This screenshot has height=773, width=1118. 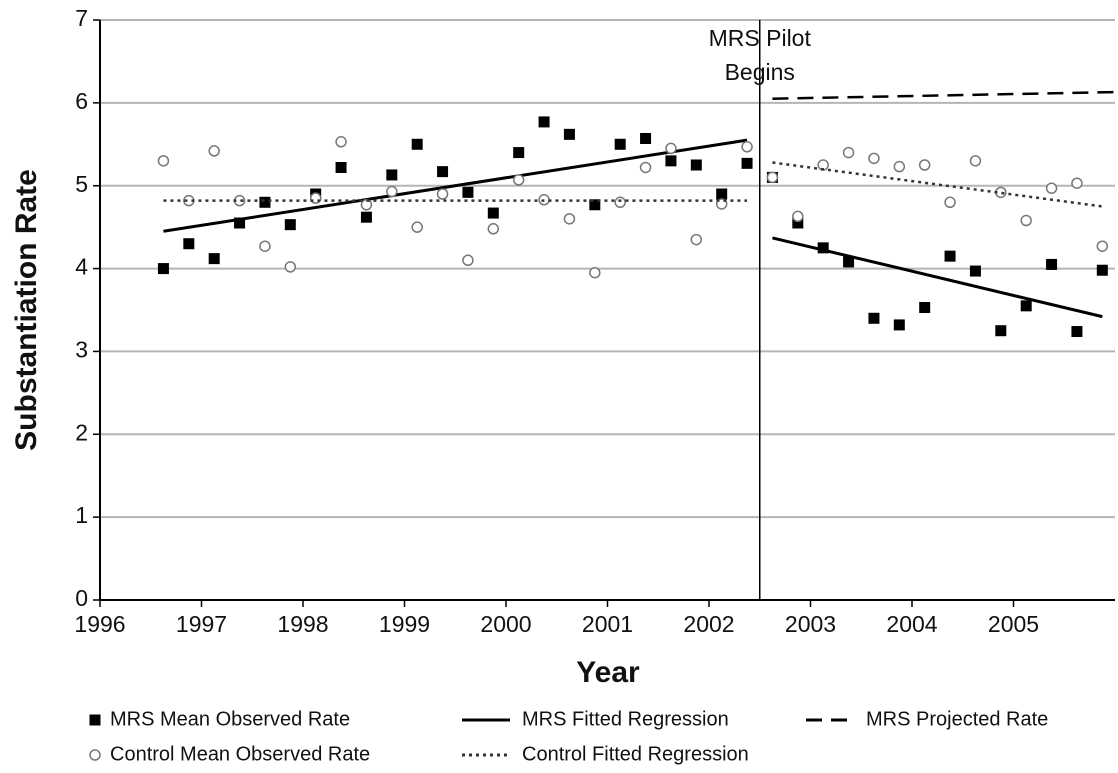 What do you see at coordinates (505, 624) in the screenshot?
I see `x-tick-label: 2000` at bounding box center [505, 624].